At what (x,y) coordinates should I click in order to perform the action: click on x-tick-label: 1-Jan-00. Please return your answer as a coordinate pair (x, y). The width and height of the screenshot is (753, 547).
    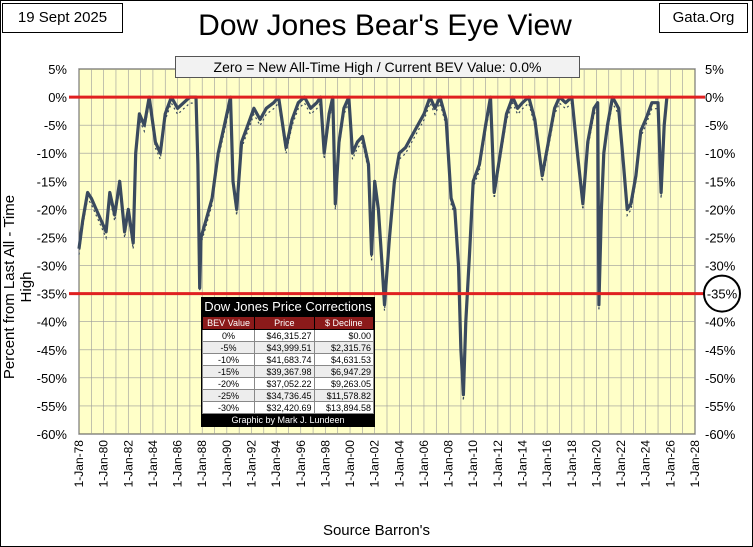
    Looking at the image, I should click on (350, 464).